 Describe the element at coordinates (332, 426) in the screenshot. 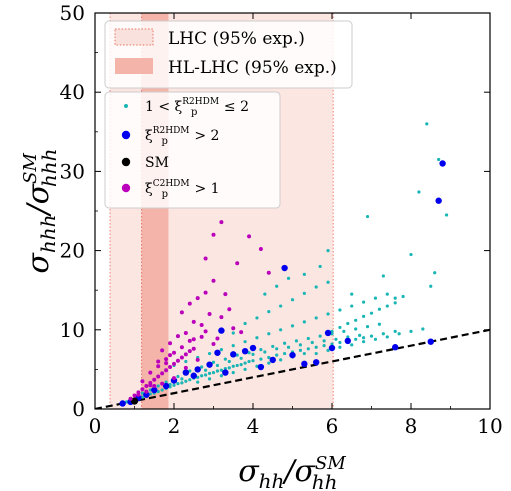

I see `x-tick-label: 6` at that location.